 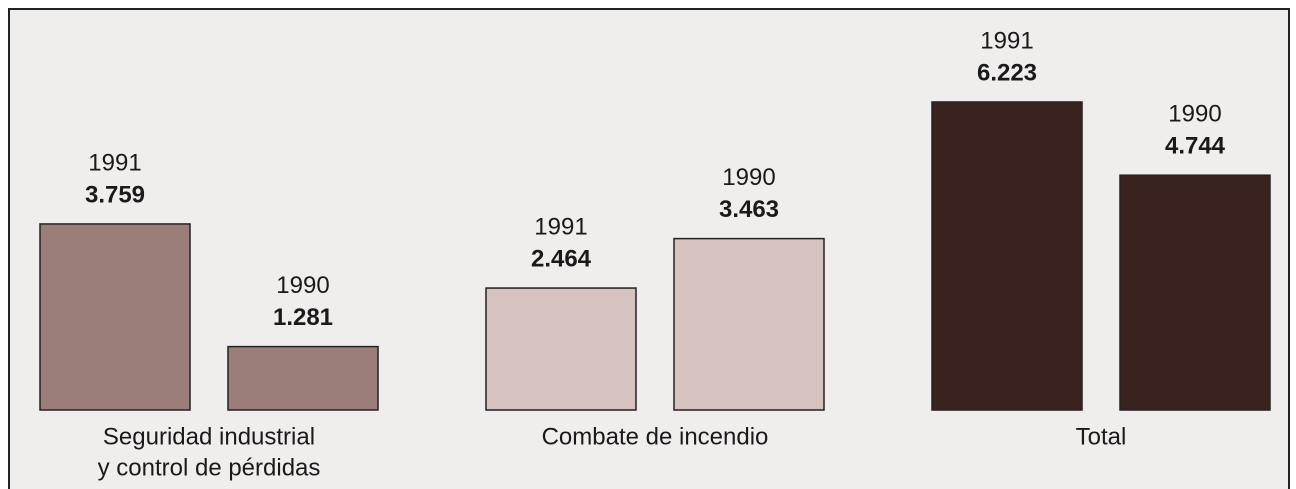 What do you see at coordinates (303, 317) in the screenshot?
I see `value-label: 1.281` at bounding box center [303, 317].